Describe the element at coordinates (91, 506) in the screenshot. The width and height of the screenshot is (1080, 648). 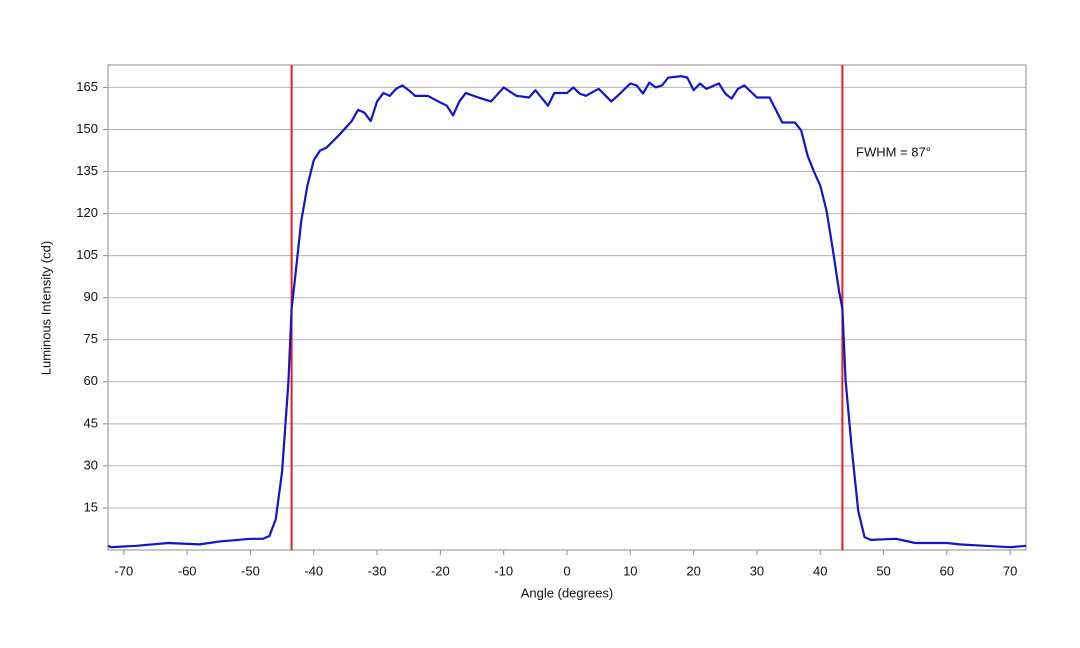
I see `y-tick-label: 15` at that location.